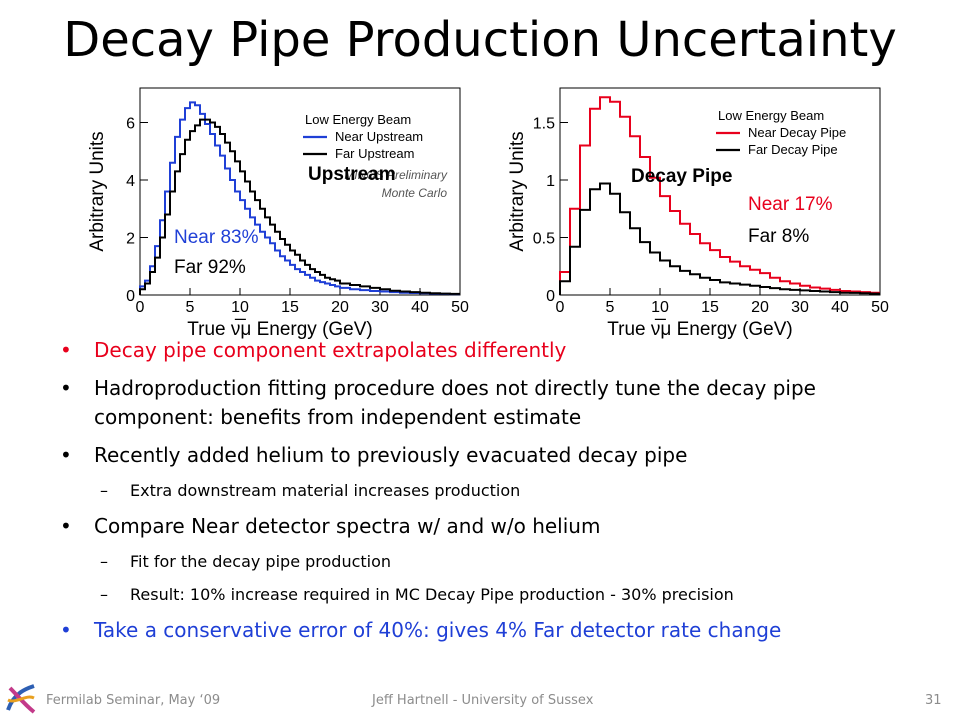  Describe the element at coordinates (544, 239) in the screenshot. I see `y-tick-label: 0.5` at that location.